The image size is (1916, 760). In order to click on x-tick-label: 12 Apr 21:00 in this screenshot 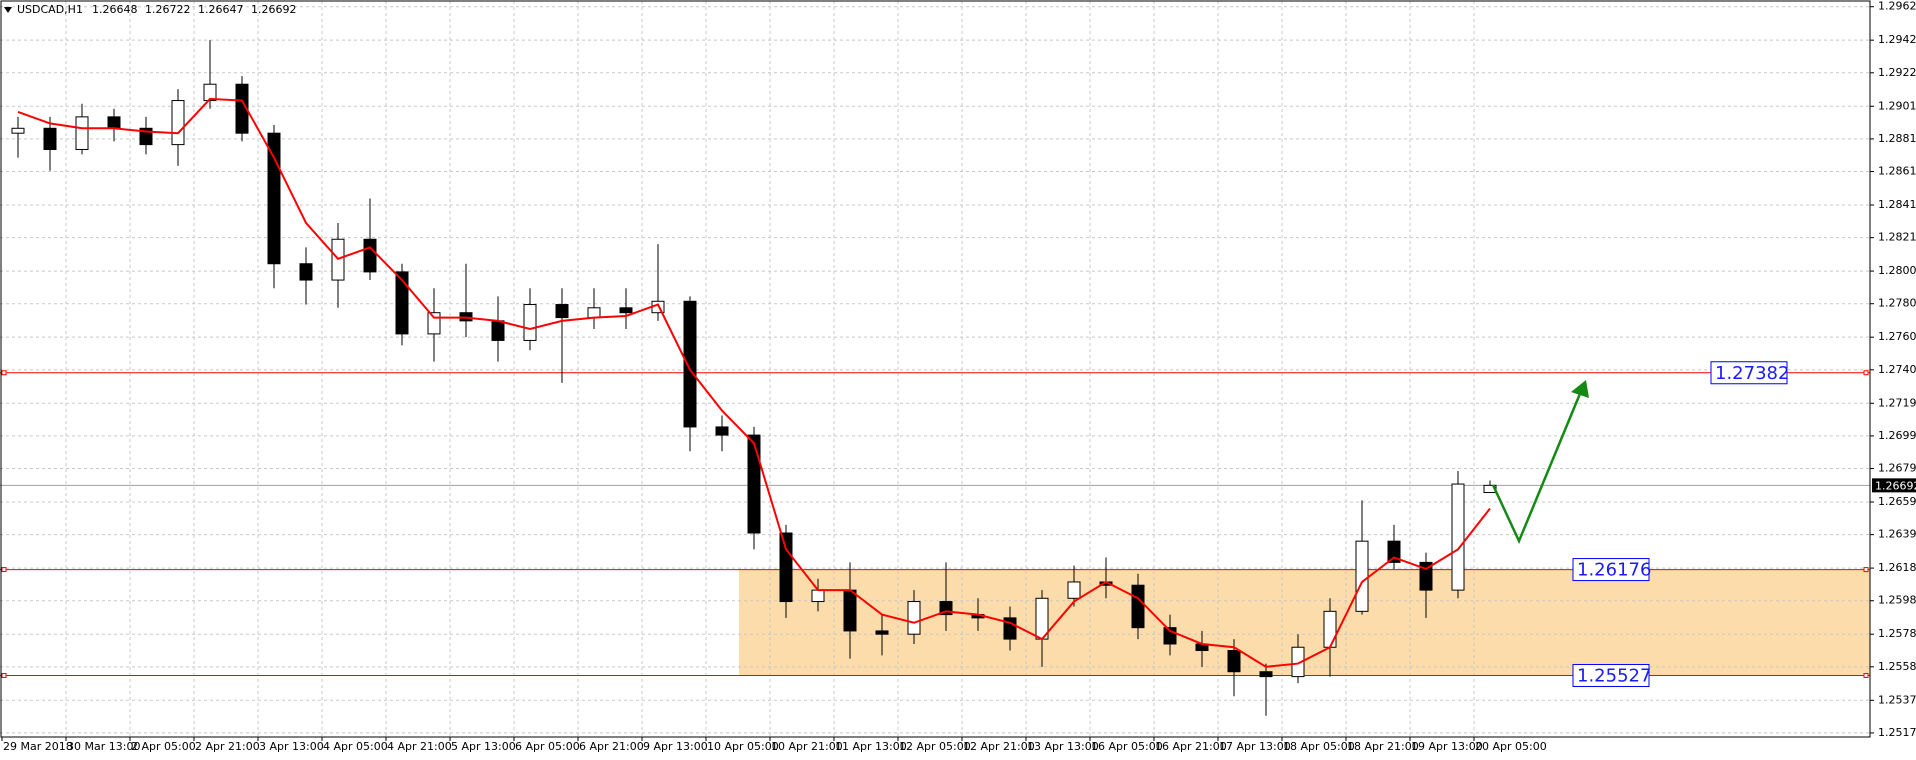, I will do `click(999, 746)`.